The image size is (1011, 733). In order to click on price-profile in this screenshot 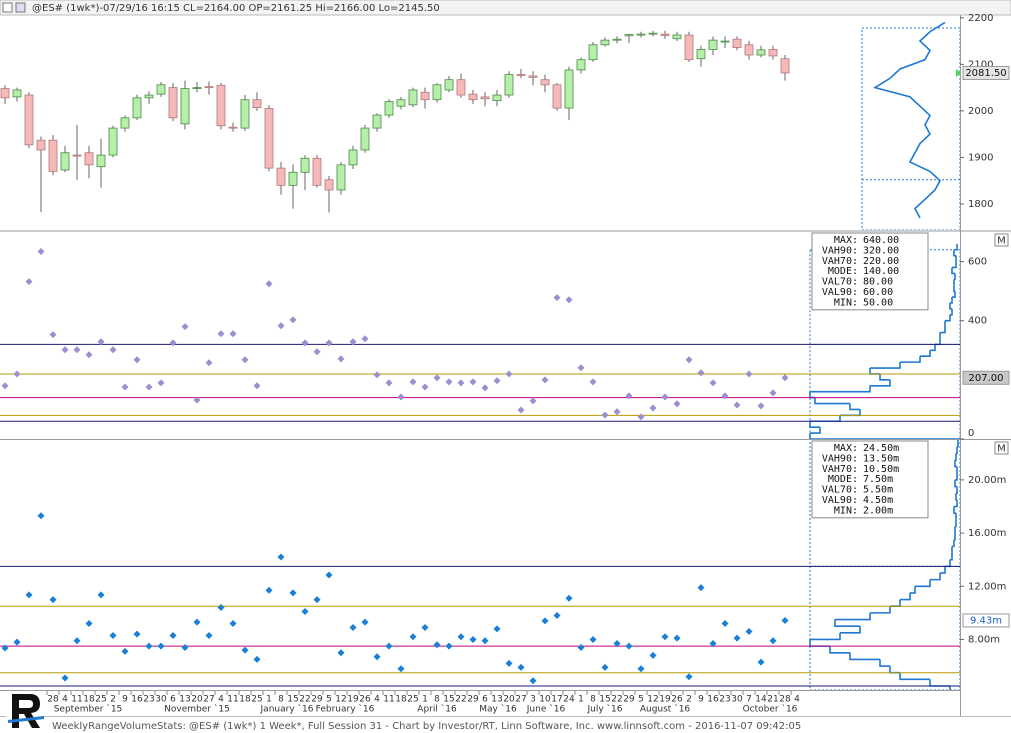, I will do `click(909, 120)`.